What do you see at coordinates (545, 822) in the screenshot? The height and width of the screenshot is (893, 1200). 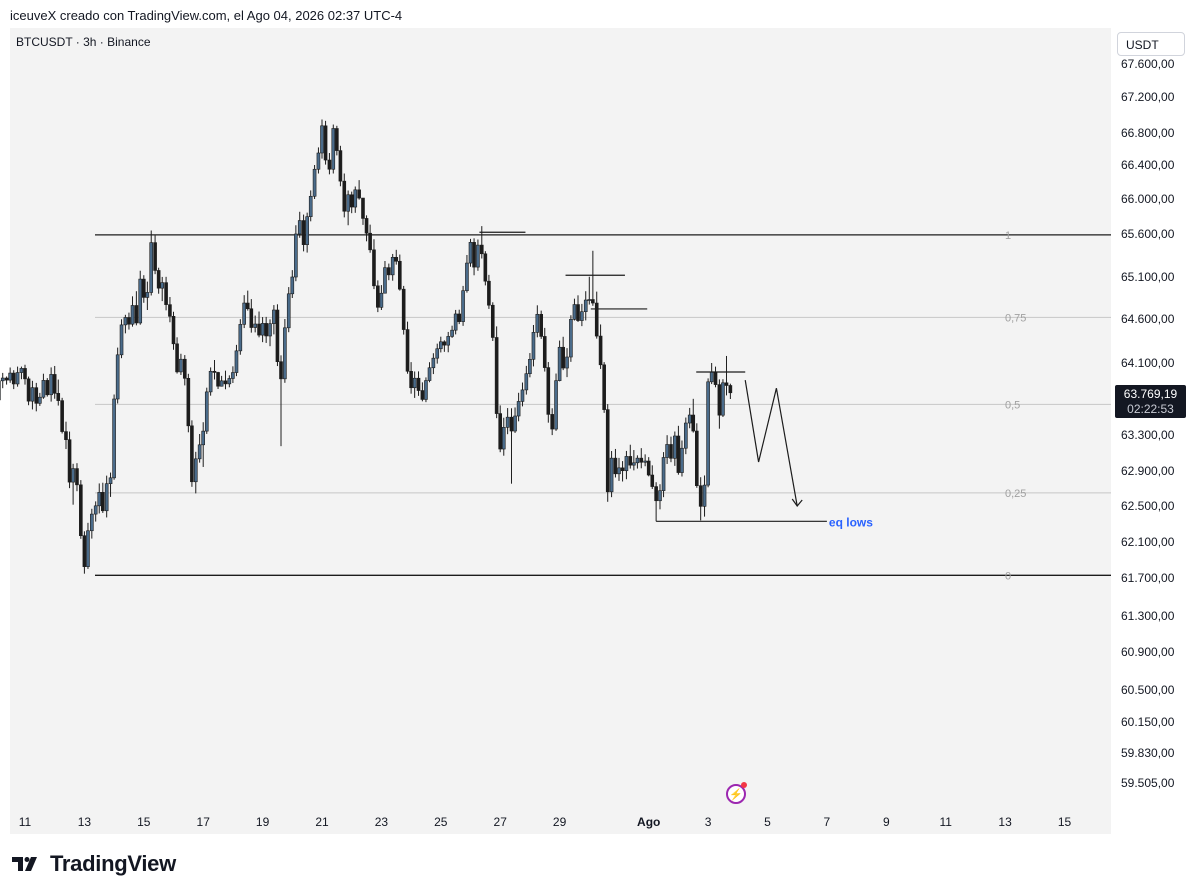 I see `time-axis: 11 13 15 17 19 21 23 25 27 29 Ago 3 5 7 9 11 13 15` at bounding box center [545, 822].